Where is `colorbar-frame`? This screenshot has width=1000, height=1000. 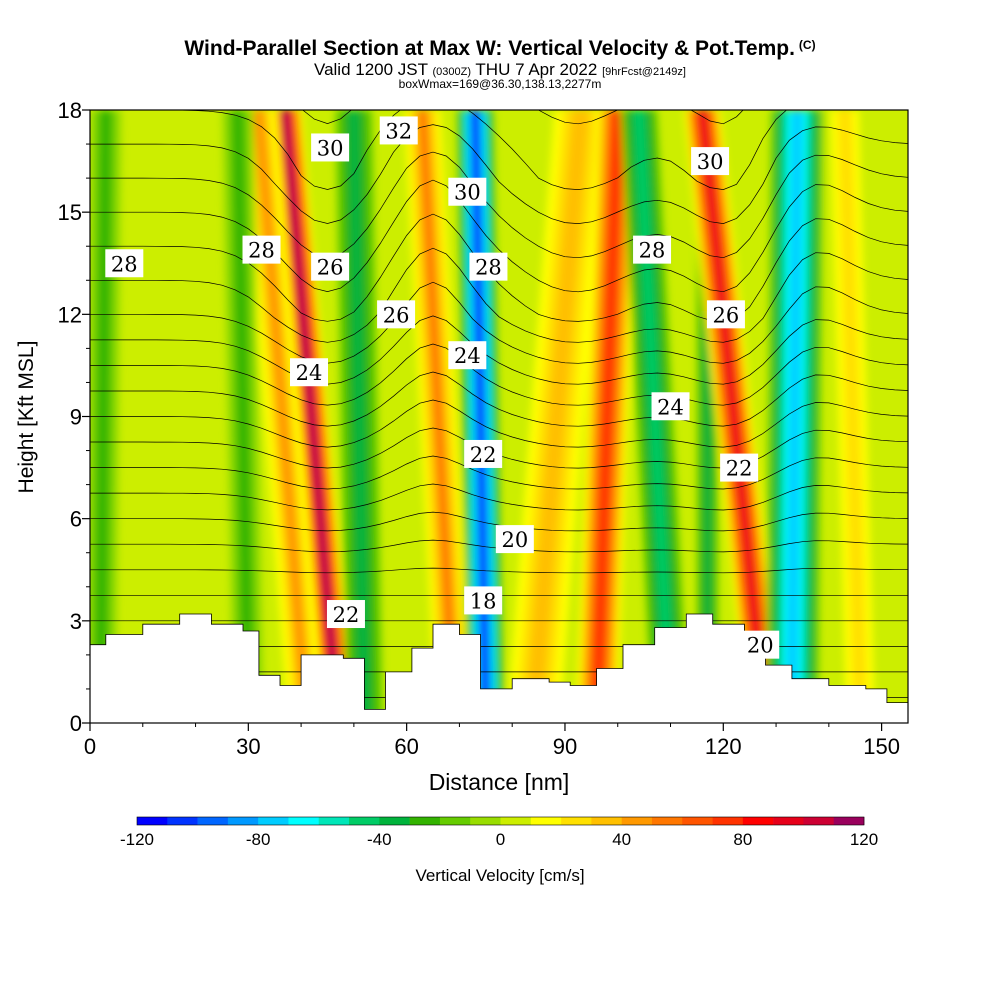 colorbar-frame is located at coordinates (500, 821).